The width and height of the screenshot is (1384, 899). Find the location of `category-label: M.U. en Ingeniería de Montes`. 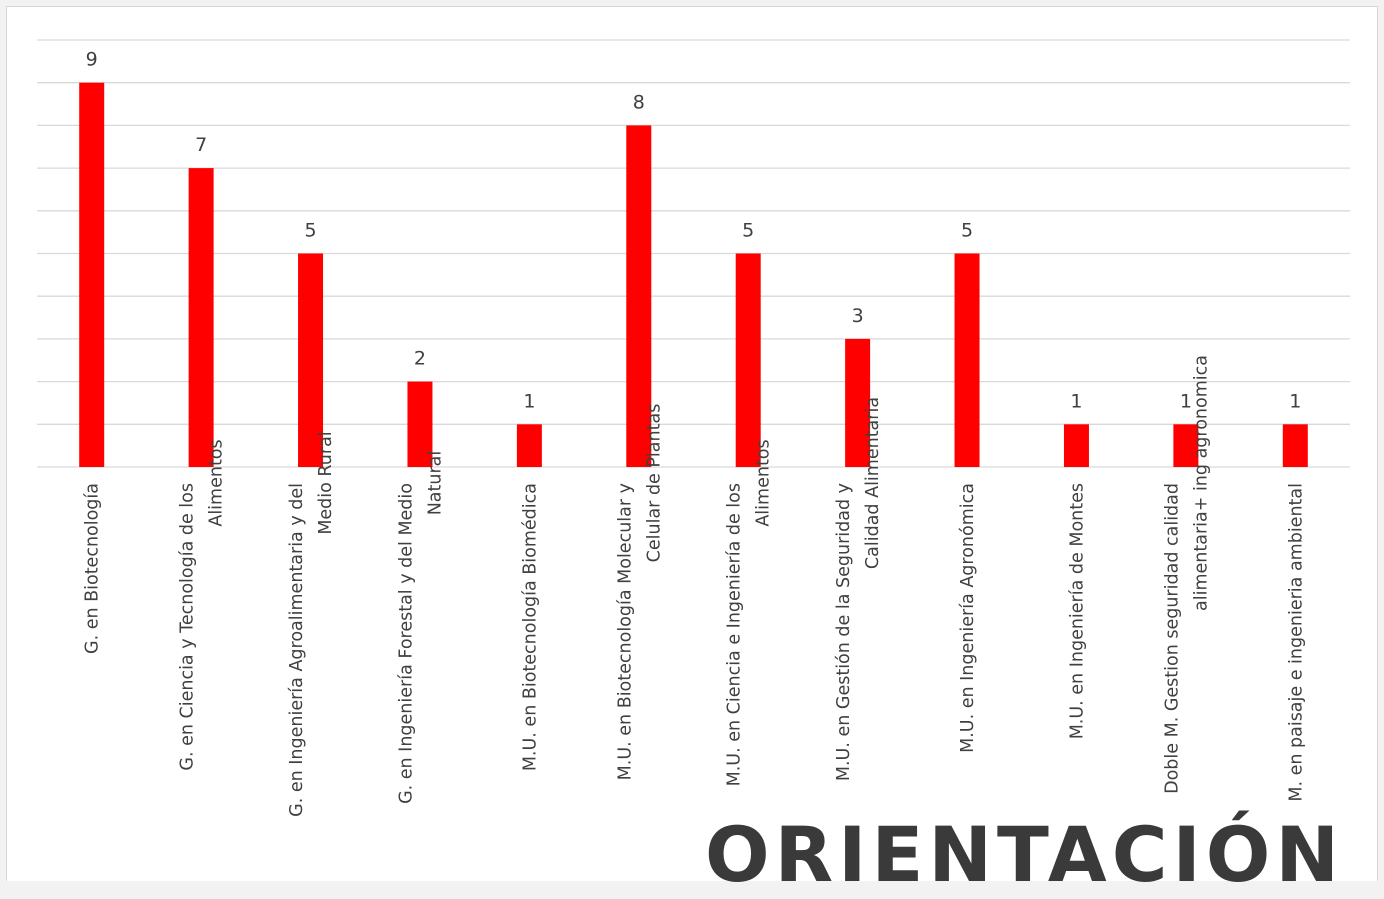

category-label: M.U. en Ingeniería de Montes is located at coordinates (1077, 611).